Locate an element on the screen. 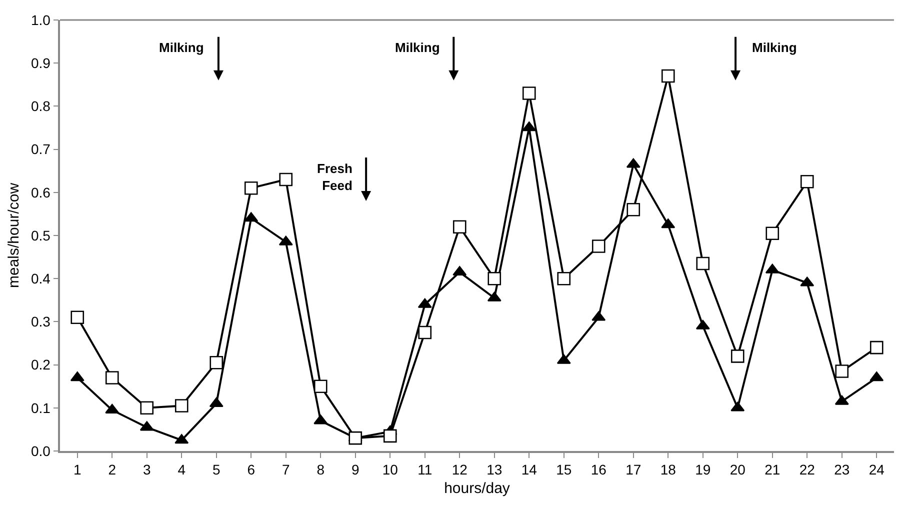  x-tick-label: 2 is located at coordinates (112, 470).